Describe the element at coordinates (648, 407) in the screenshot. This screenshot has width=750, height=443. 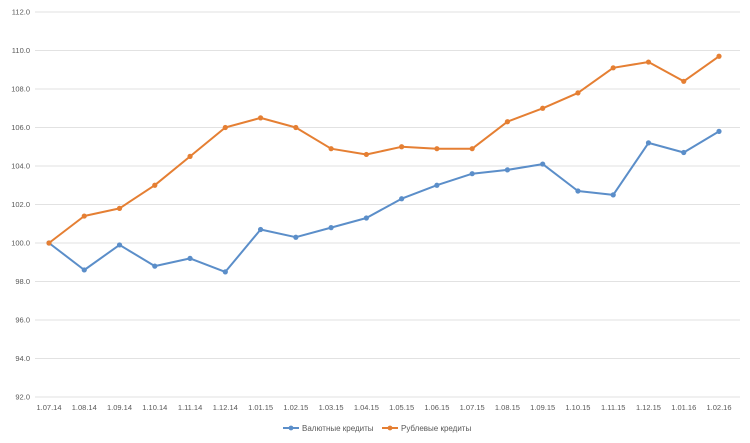
I see `x-tick-label: 1.12.15` at that location.